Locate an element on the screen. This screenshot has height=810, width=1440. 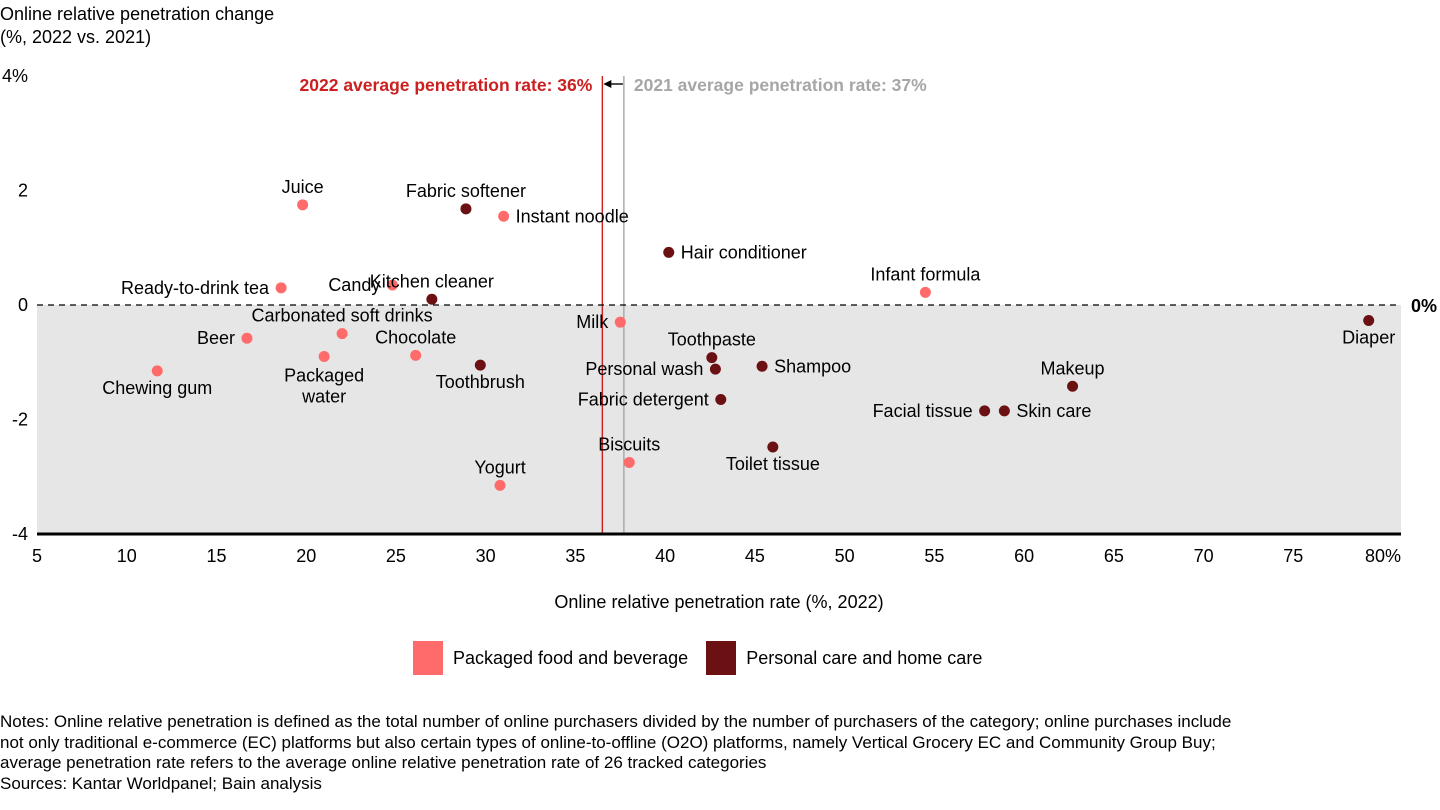
x-tick-label: 55 is located at coordinates (934, 556).